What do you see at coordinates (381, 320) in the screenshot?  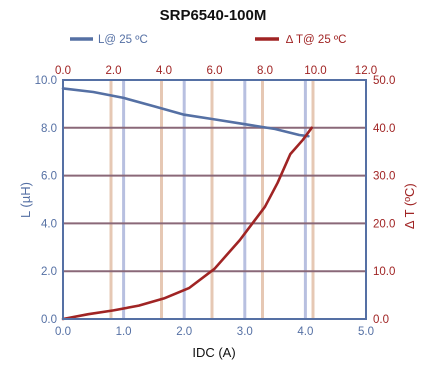 I see `y-right-tick-label-0: 0.0` at bounding box center [381, 320].